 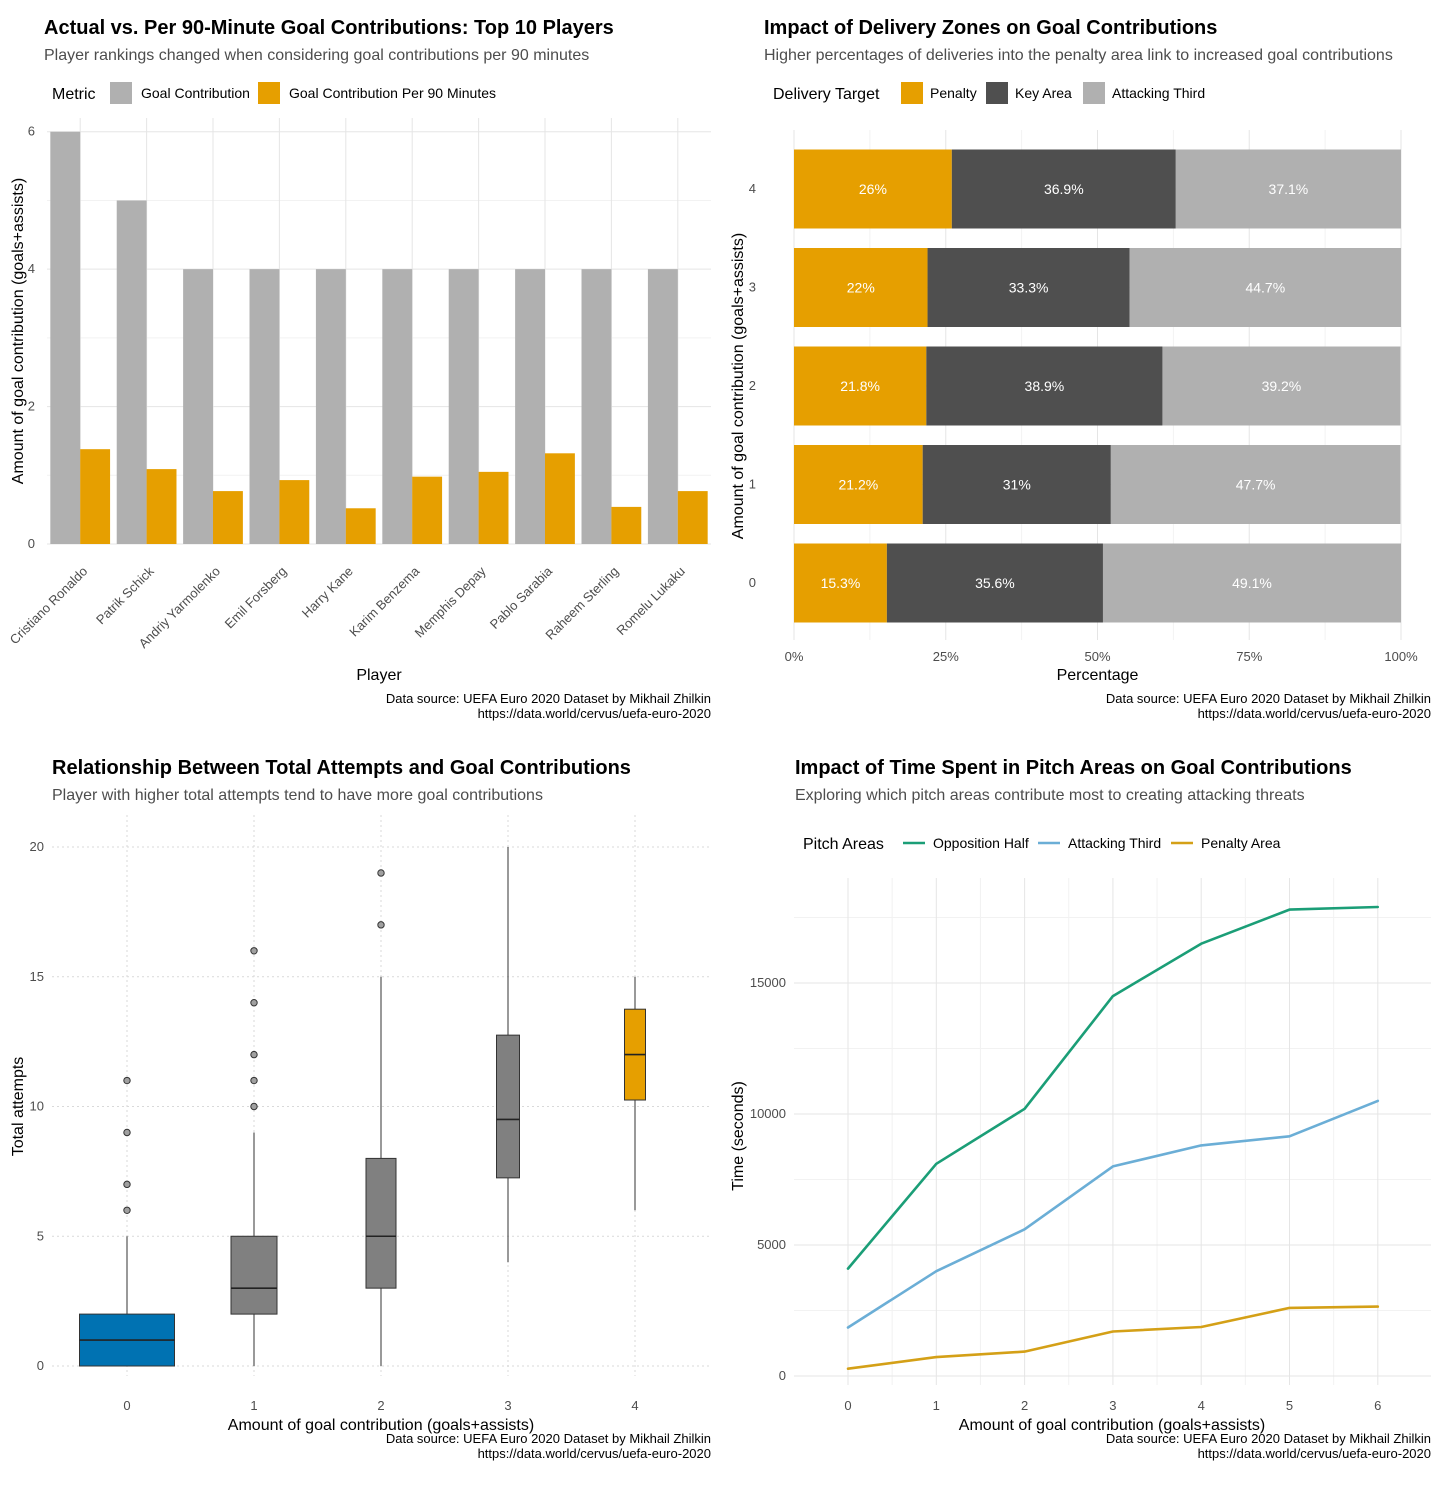 What do you see at coordinates (768, 982) in the screenshot?
I see `y-tick-label: 15000` at bounding box center [768, 982].